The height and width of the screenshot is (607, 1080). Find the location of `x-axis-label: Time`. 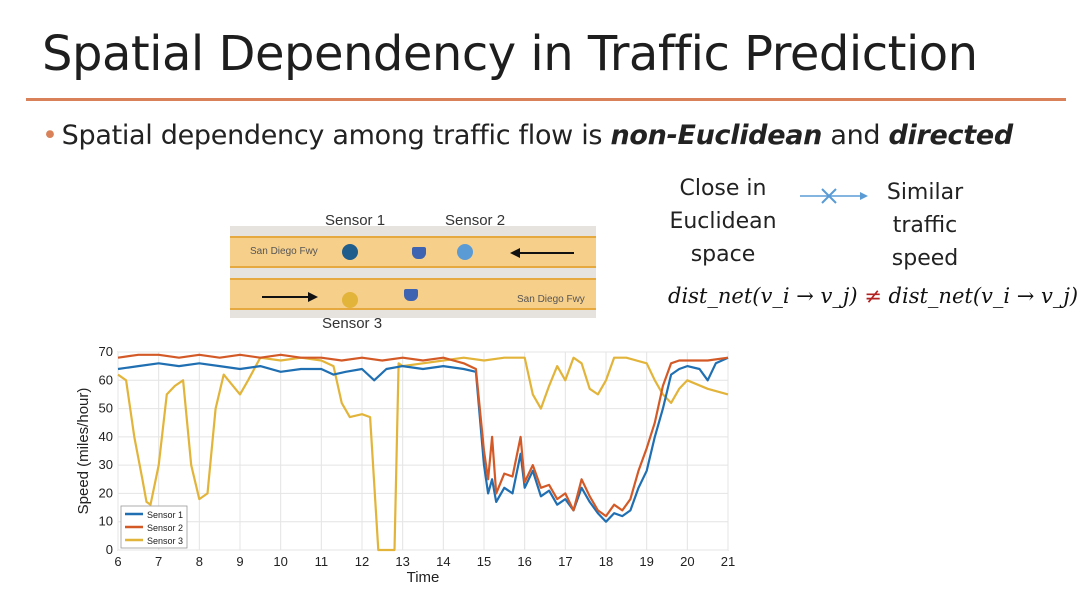

x-axis-label: Time is located at coordinates (423, 577).